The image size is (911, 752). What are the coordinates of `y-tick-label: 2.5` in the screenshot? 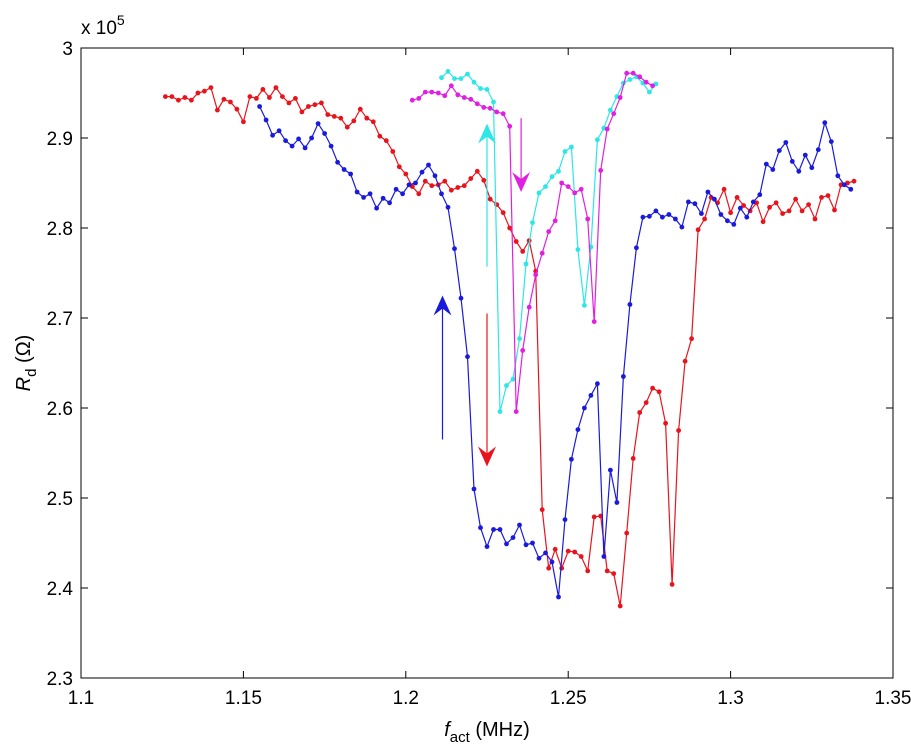 It's located at (60, 499).